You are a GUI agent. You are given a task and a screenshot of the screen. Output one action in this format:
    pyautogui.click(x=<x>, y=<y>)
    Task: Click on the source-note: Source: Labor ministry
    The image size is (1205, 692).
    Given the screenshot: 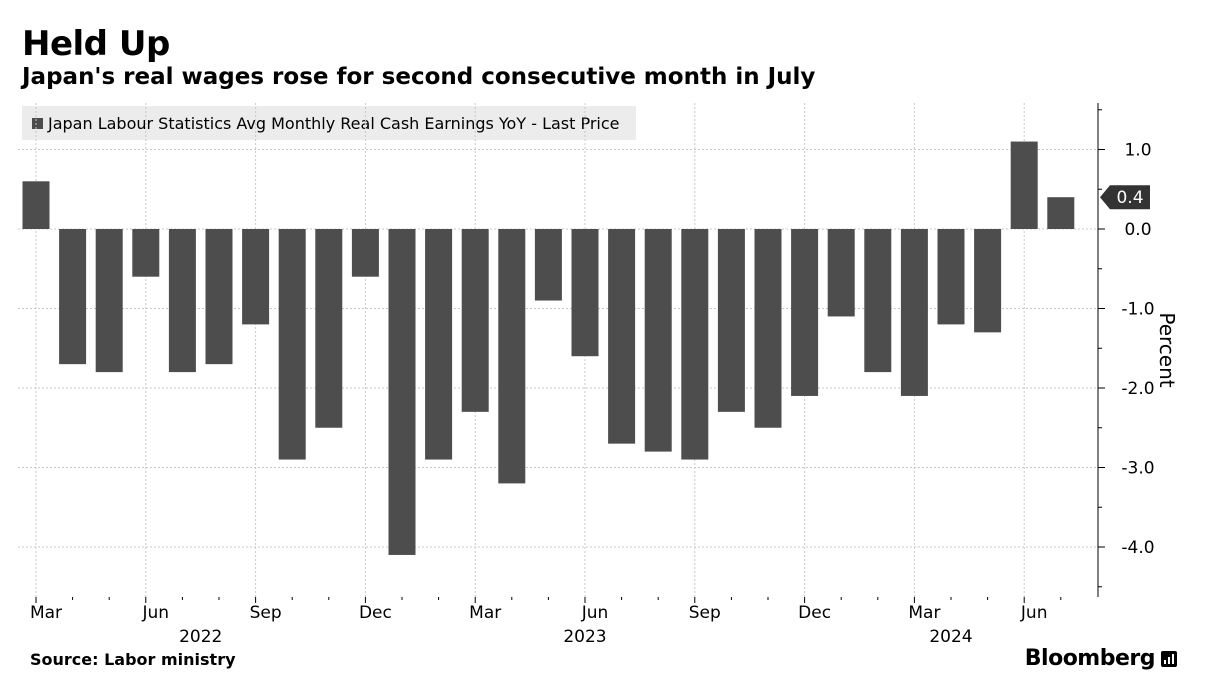 What is the action you would take?
    pyautogui.click(x=133, y=659)
    